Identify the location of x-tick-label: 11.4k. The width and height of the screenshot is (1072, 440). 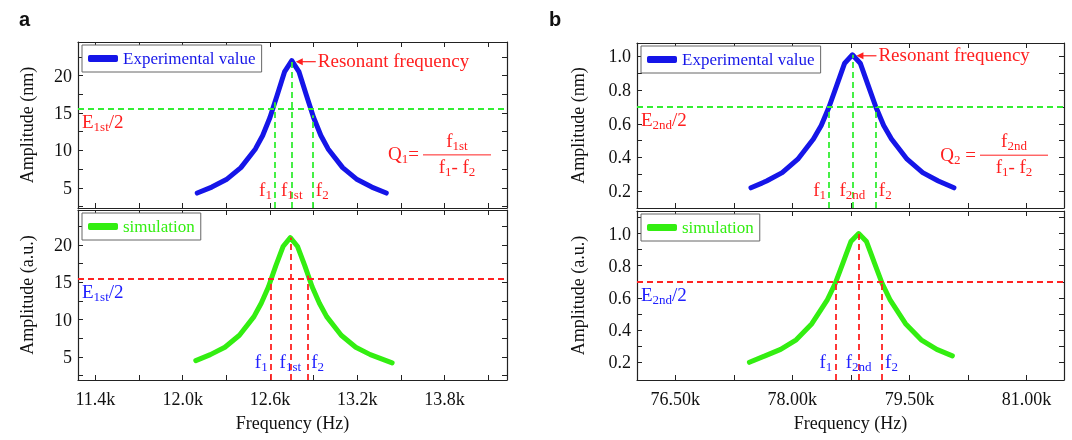
(95, 399).